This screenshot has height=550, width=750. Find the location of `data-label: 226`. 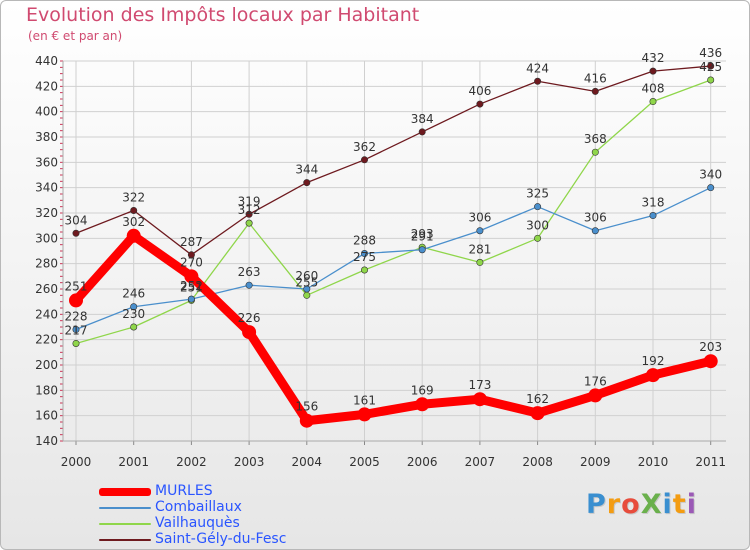

data-label: 226 is located at coordinates (249, 318).